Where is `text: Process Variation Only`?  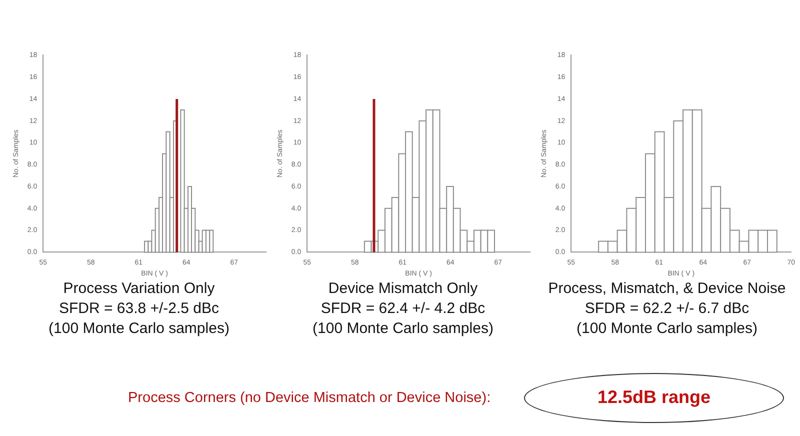
text: Process Variation Only is located at coordinates (139, 289).